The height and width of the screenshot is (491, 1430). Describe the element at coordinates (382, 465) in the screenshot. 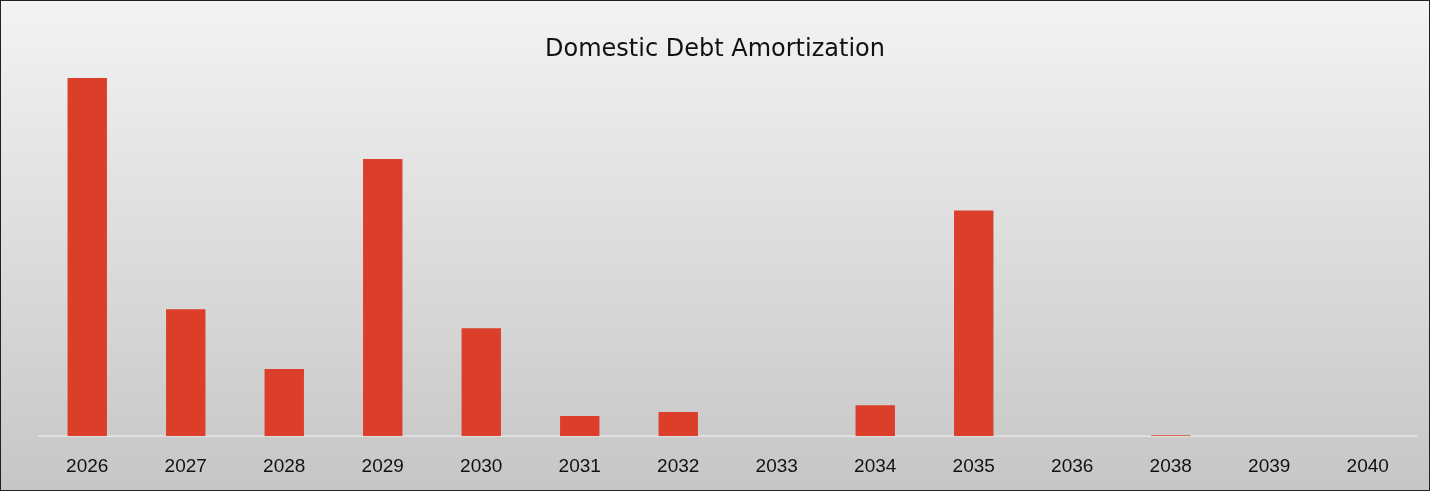

I see `x-tick-label: 2029` at that location.